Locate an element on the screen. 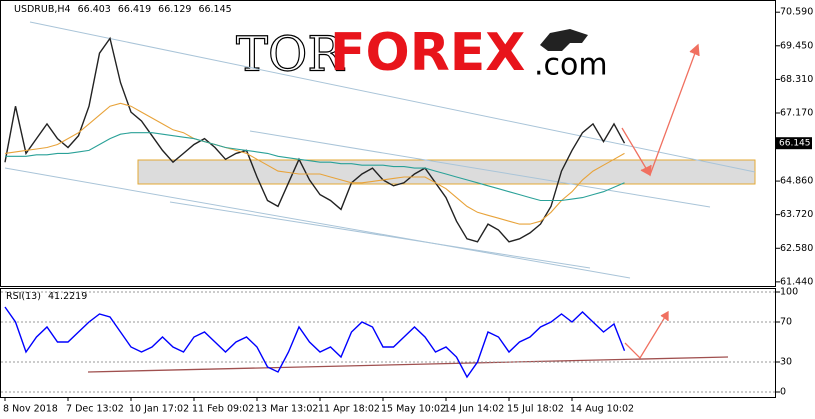  x-tick-label: 10 Jan 17:02 is located at coordinates (159, 409).